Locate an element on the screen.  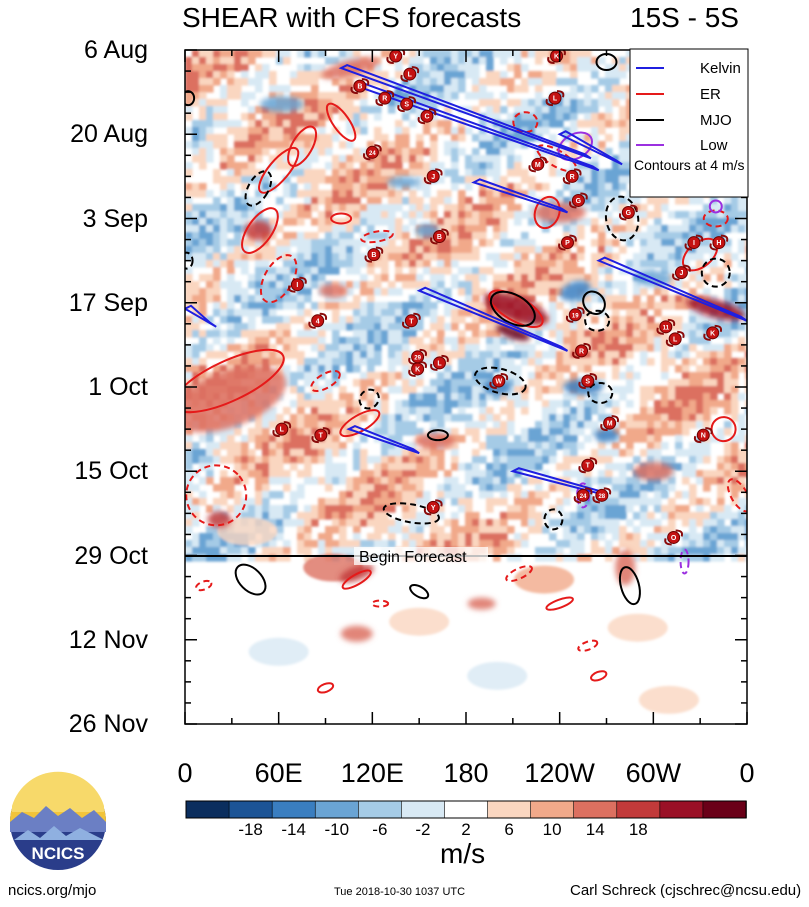
storm-label: P is located at coordinates (567, 243).